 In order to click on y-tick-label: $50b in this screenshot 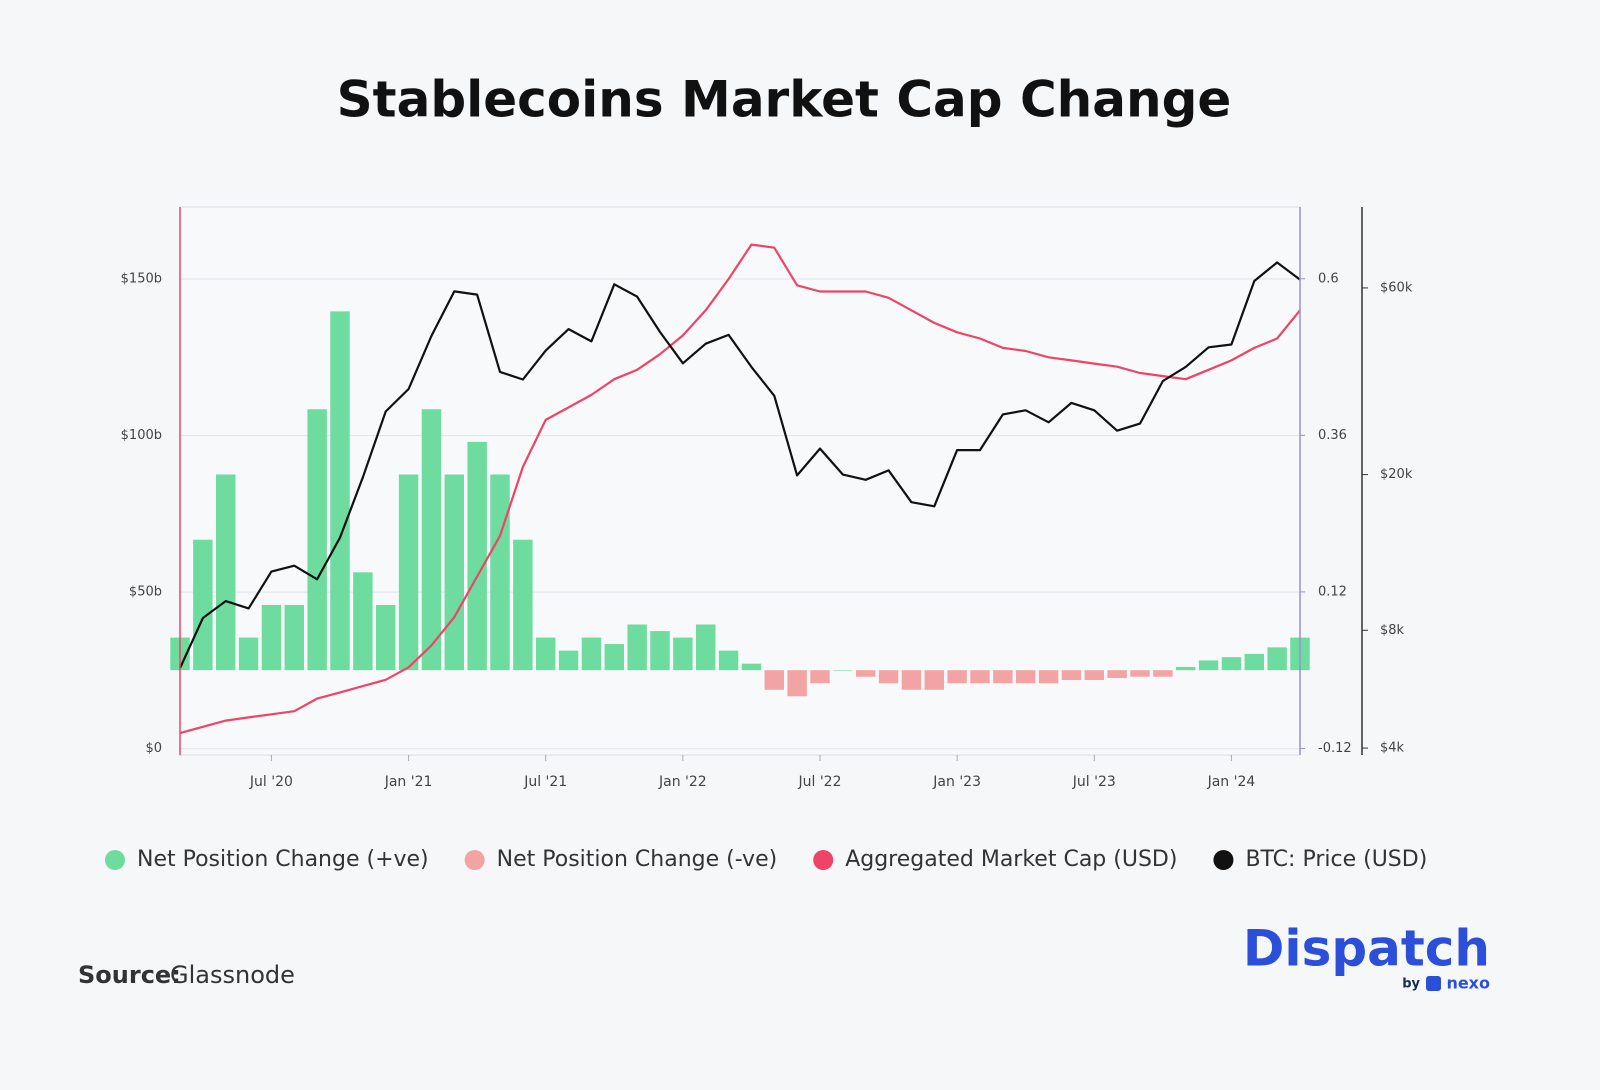, I will do `click(145, 592)`.